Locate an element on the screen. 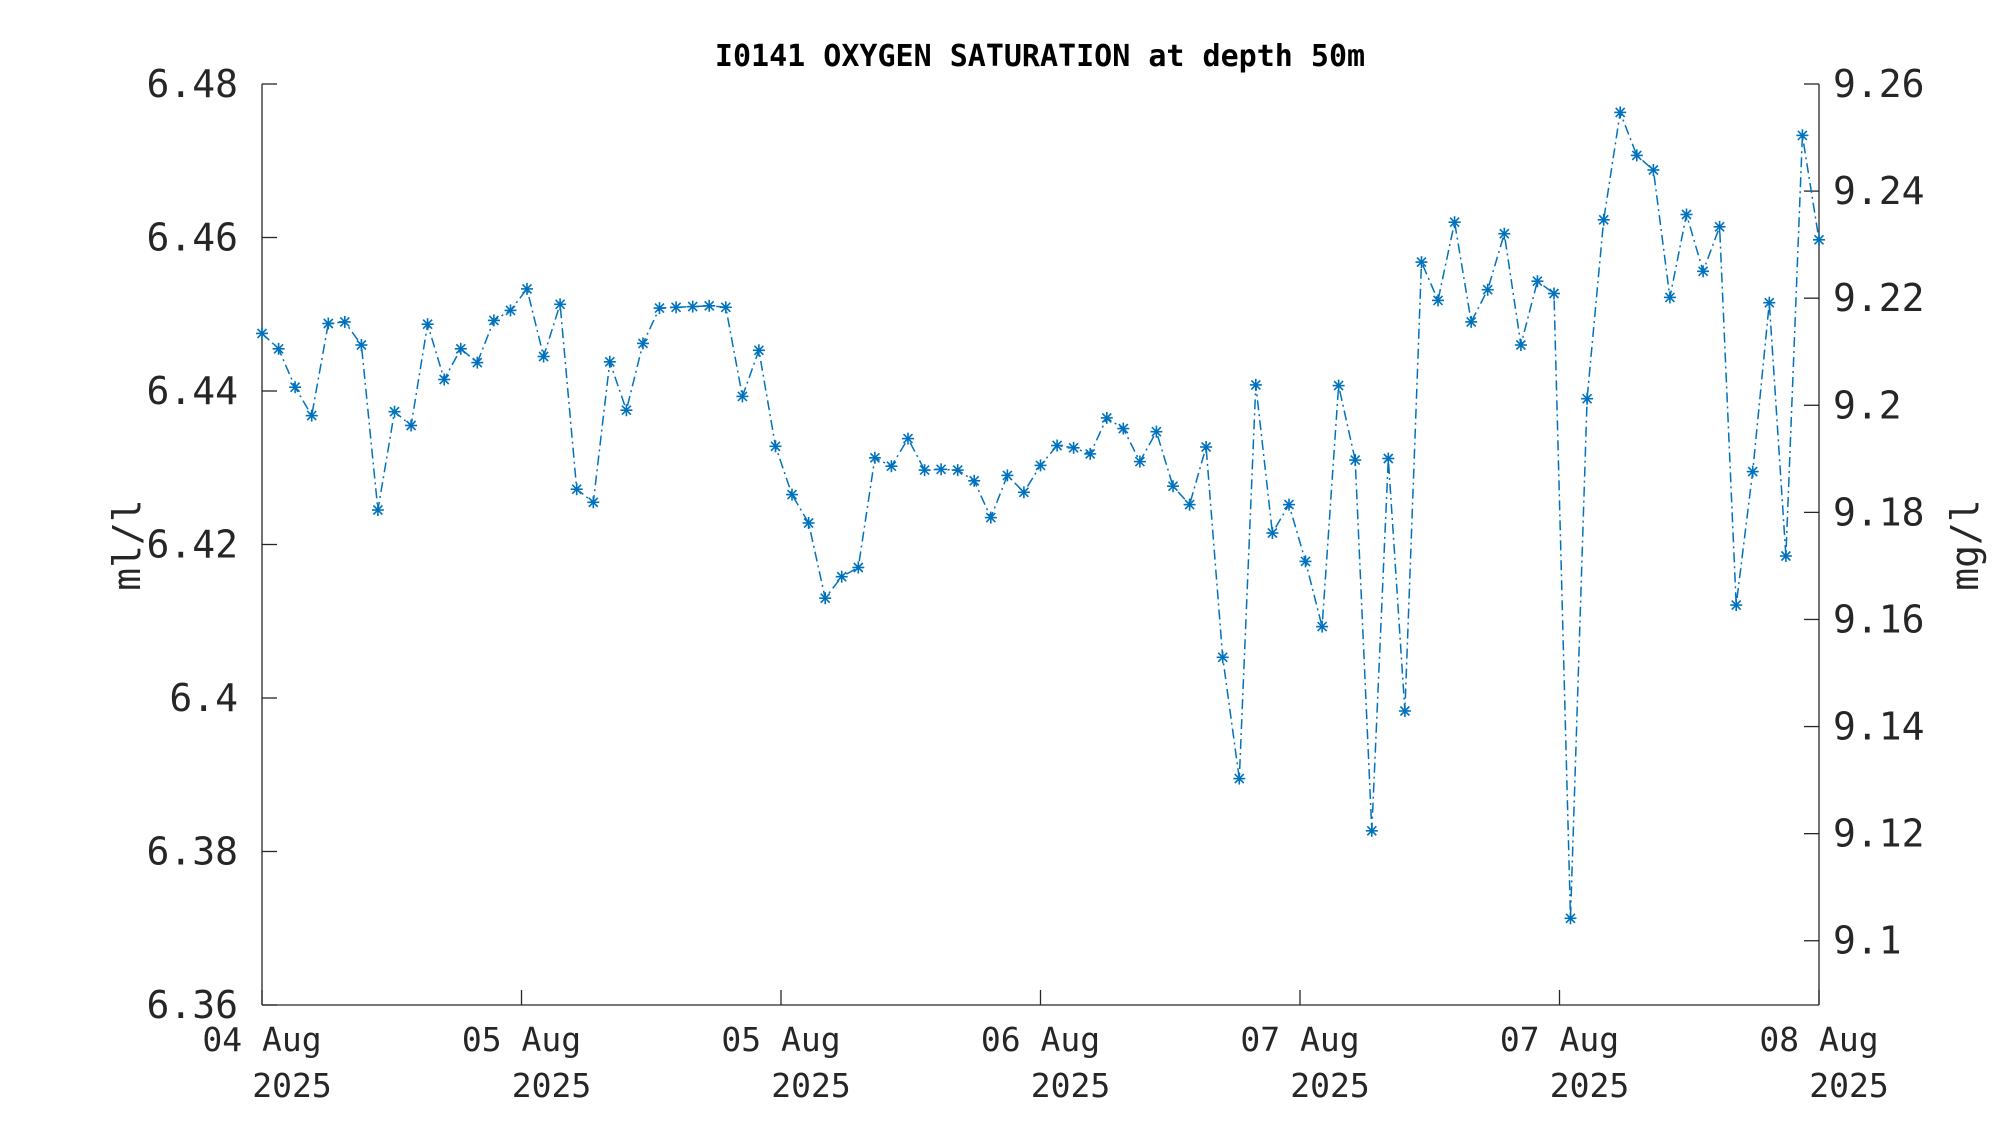 The width and height of the screenshot is (2000, 1125). right-y-tick-label: 9.12 is located at coordinates (1879, 834).